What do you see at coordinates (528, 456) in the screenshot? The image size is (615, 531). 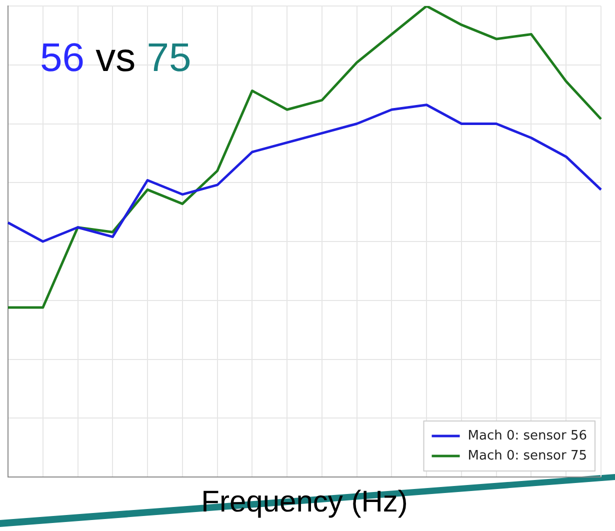 I see `legend-label: Mach 0: sensor 75` at bounding box center [528, 456].